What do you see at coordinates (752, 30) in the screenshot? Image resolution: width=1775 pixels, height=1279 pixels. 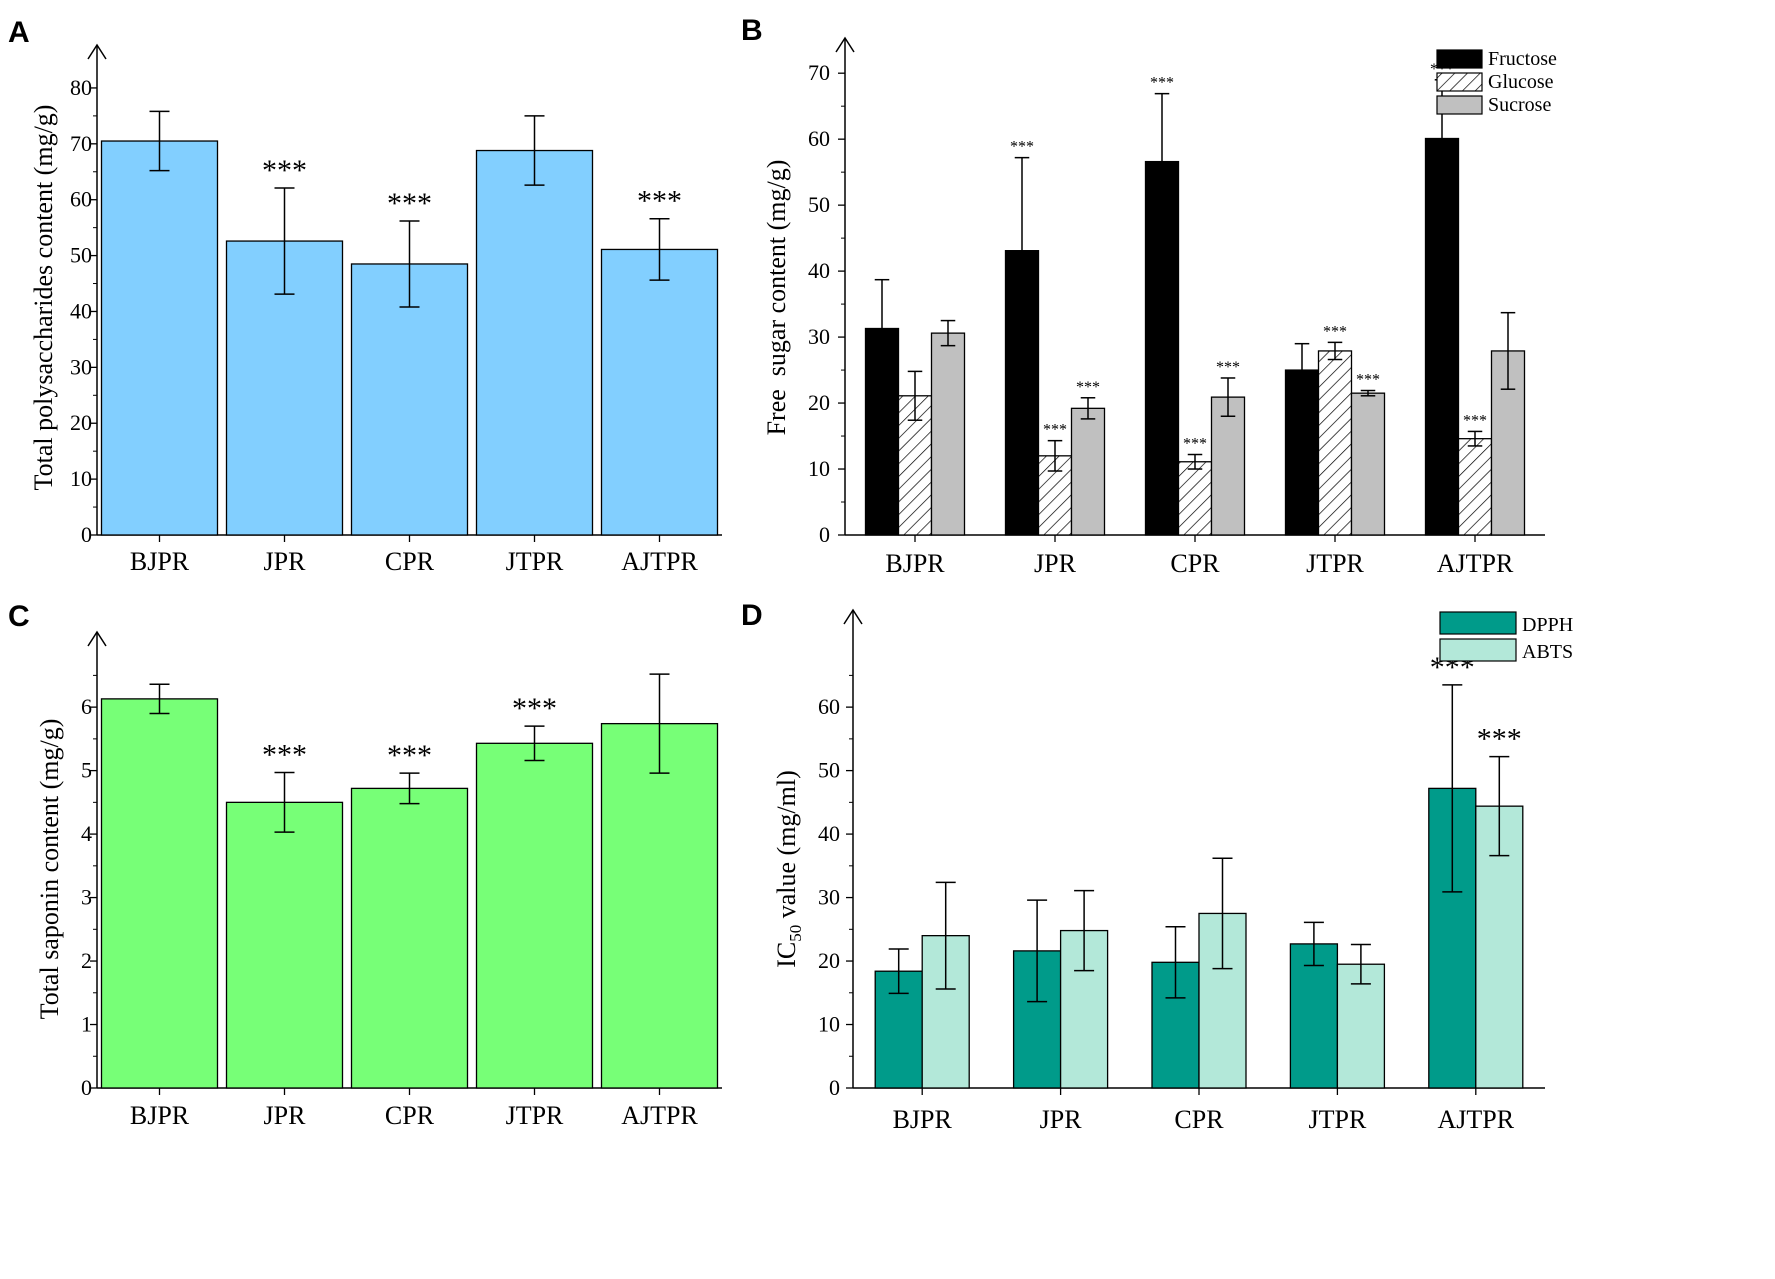 I see `panel-label: B` at bounding box center [752, 30].